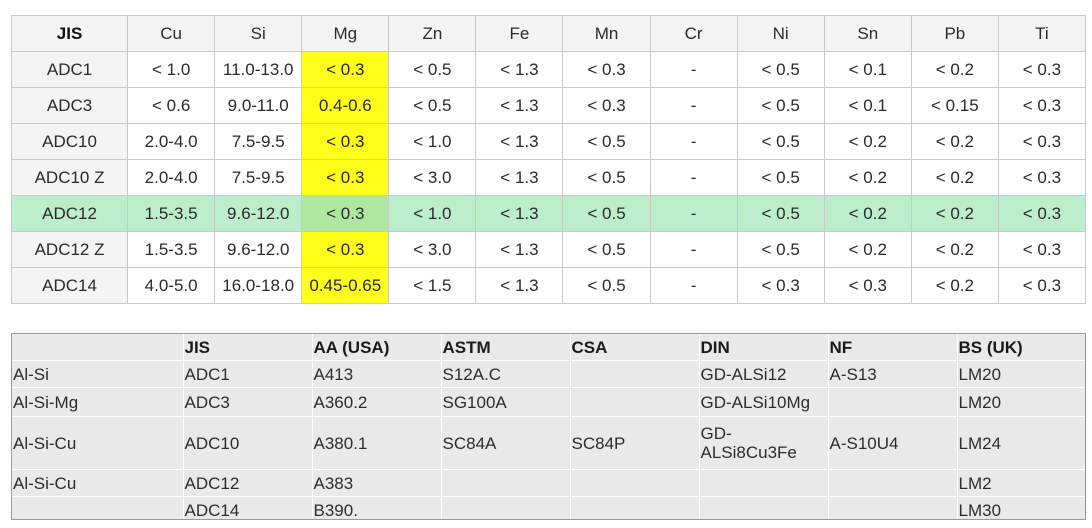 The image size is (1092, 528). Describe the element at coordinates (693, 33) in the screenshot. I see `composition-header-cr: Cr` at that location.